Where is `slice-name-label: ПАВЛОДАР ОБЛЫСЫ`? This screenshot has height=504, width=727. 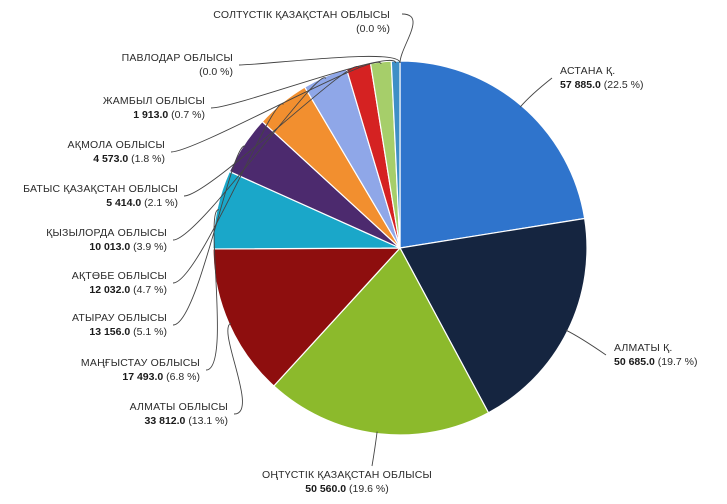
slice-name-label: ПАВЛОДАР ОБЛЫСЫ is located at coordinates (177, 58).